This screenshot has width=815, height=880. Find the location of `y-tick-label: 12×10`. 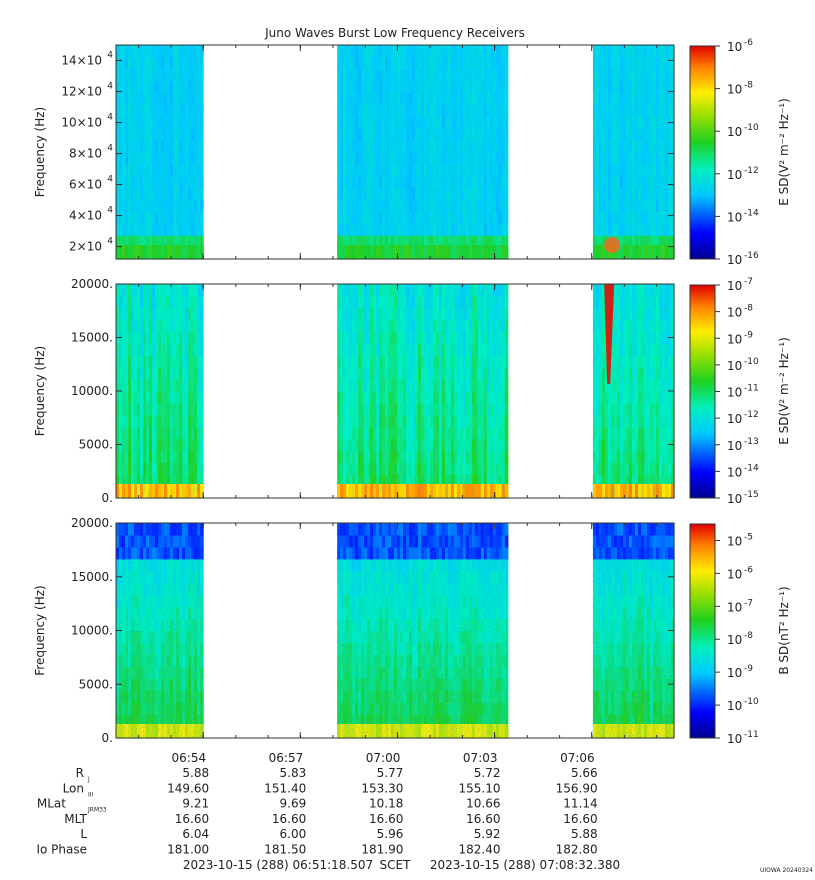

y-tick-label: 12×10 is located at coordinates (81, 92).